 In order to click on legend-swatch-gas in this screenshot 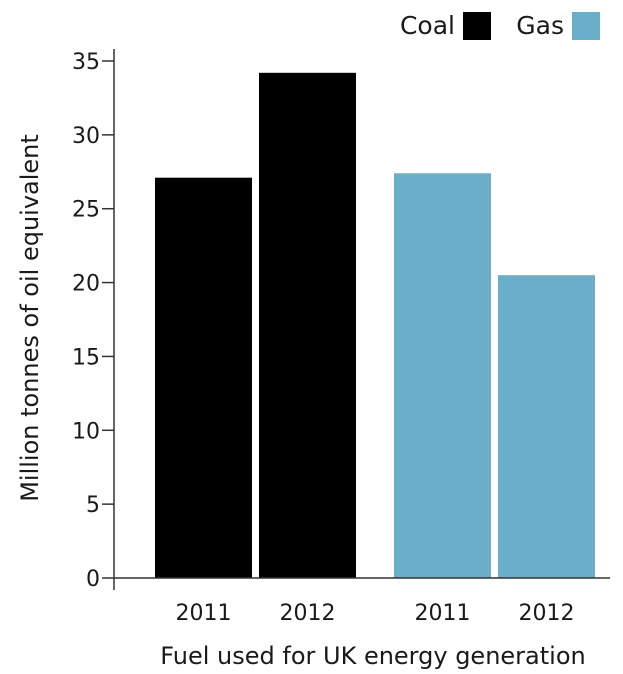, I will do `click(586, 26)`.